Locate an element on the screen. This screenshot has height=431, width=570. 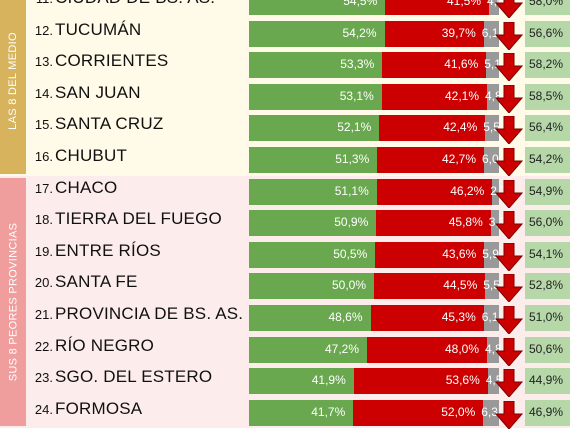
province-name: ENTRE RÍOS is located at coordinates (108, 250).